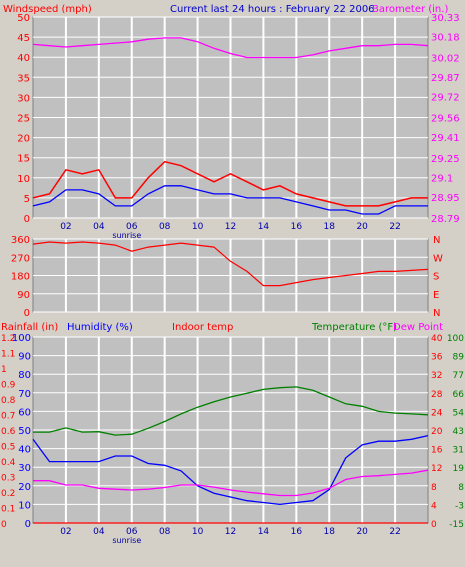  I want to click on humidity-tick-label: 70, so click(24, 394).